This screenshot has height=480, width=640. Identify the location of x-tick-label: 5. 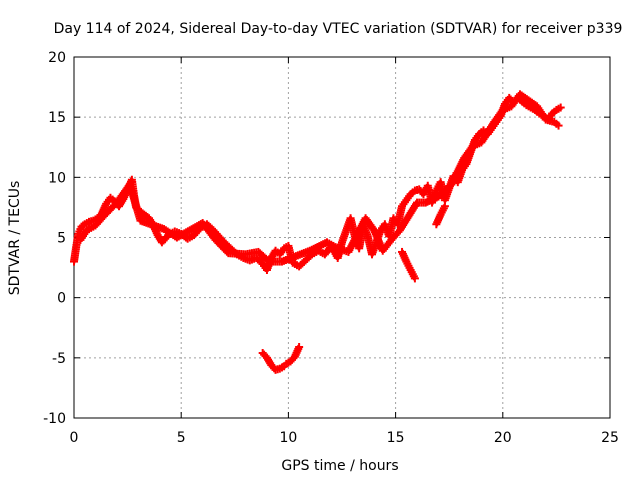
(181, 438).